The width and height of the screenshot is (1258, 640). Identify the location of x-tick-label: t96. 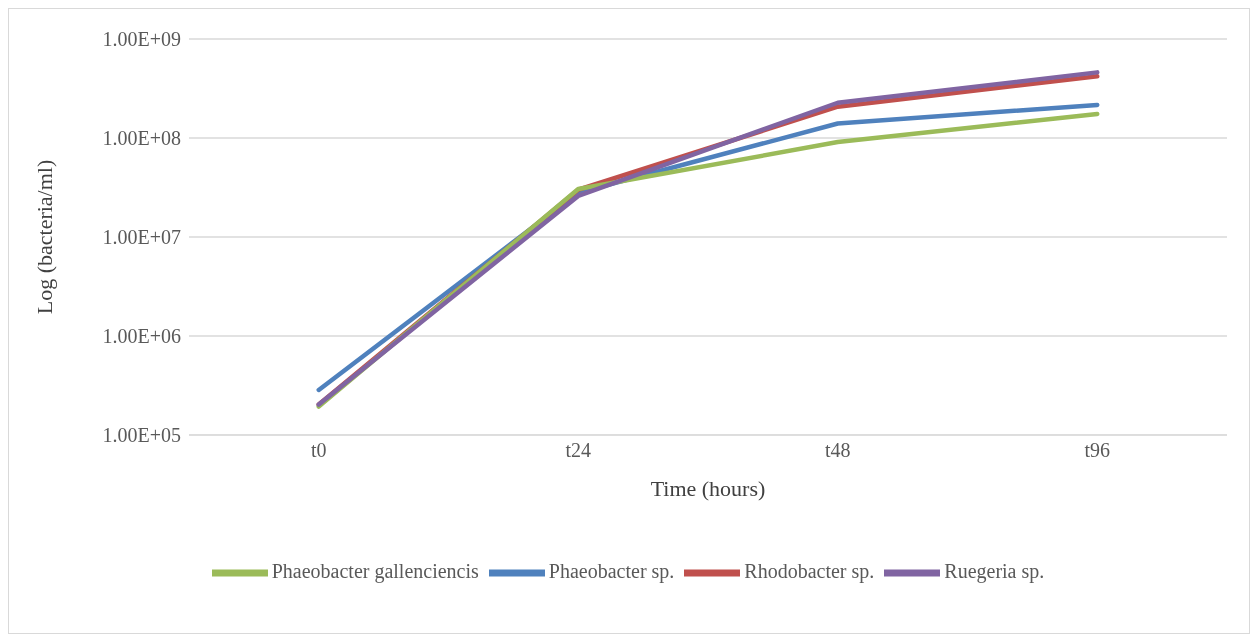
(1097, 450).